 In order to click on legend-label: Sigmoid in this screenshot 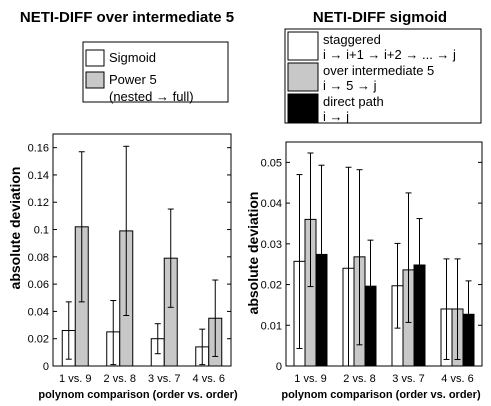, I will do `click(132, 57)`.